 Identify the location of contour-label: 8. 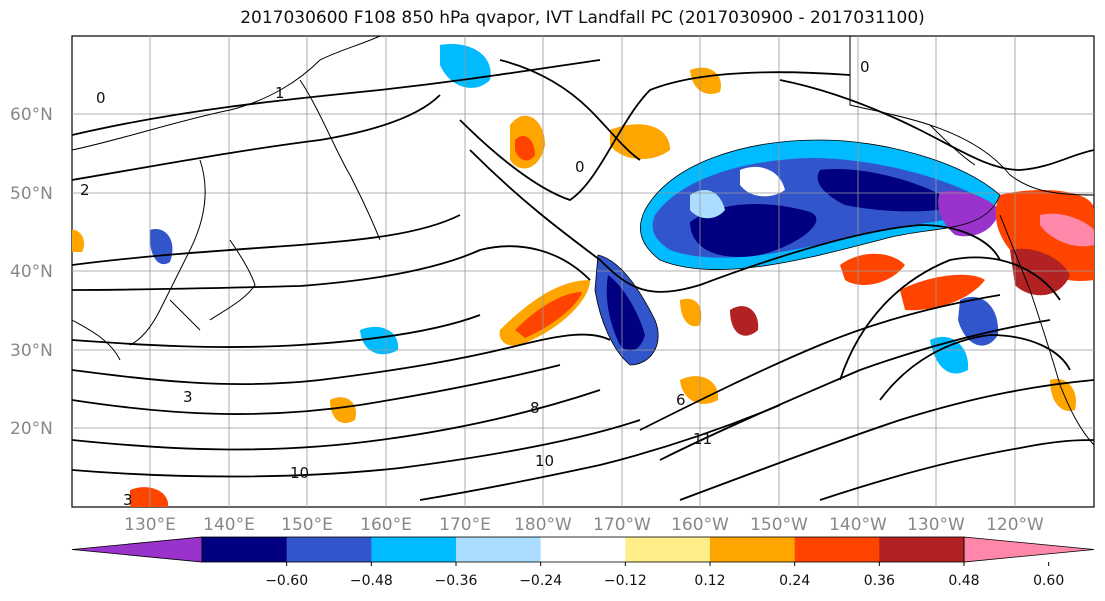
(535, 408).